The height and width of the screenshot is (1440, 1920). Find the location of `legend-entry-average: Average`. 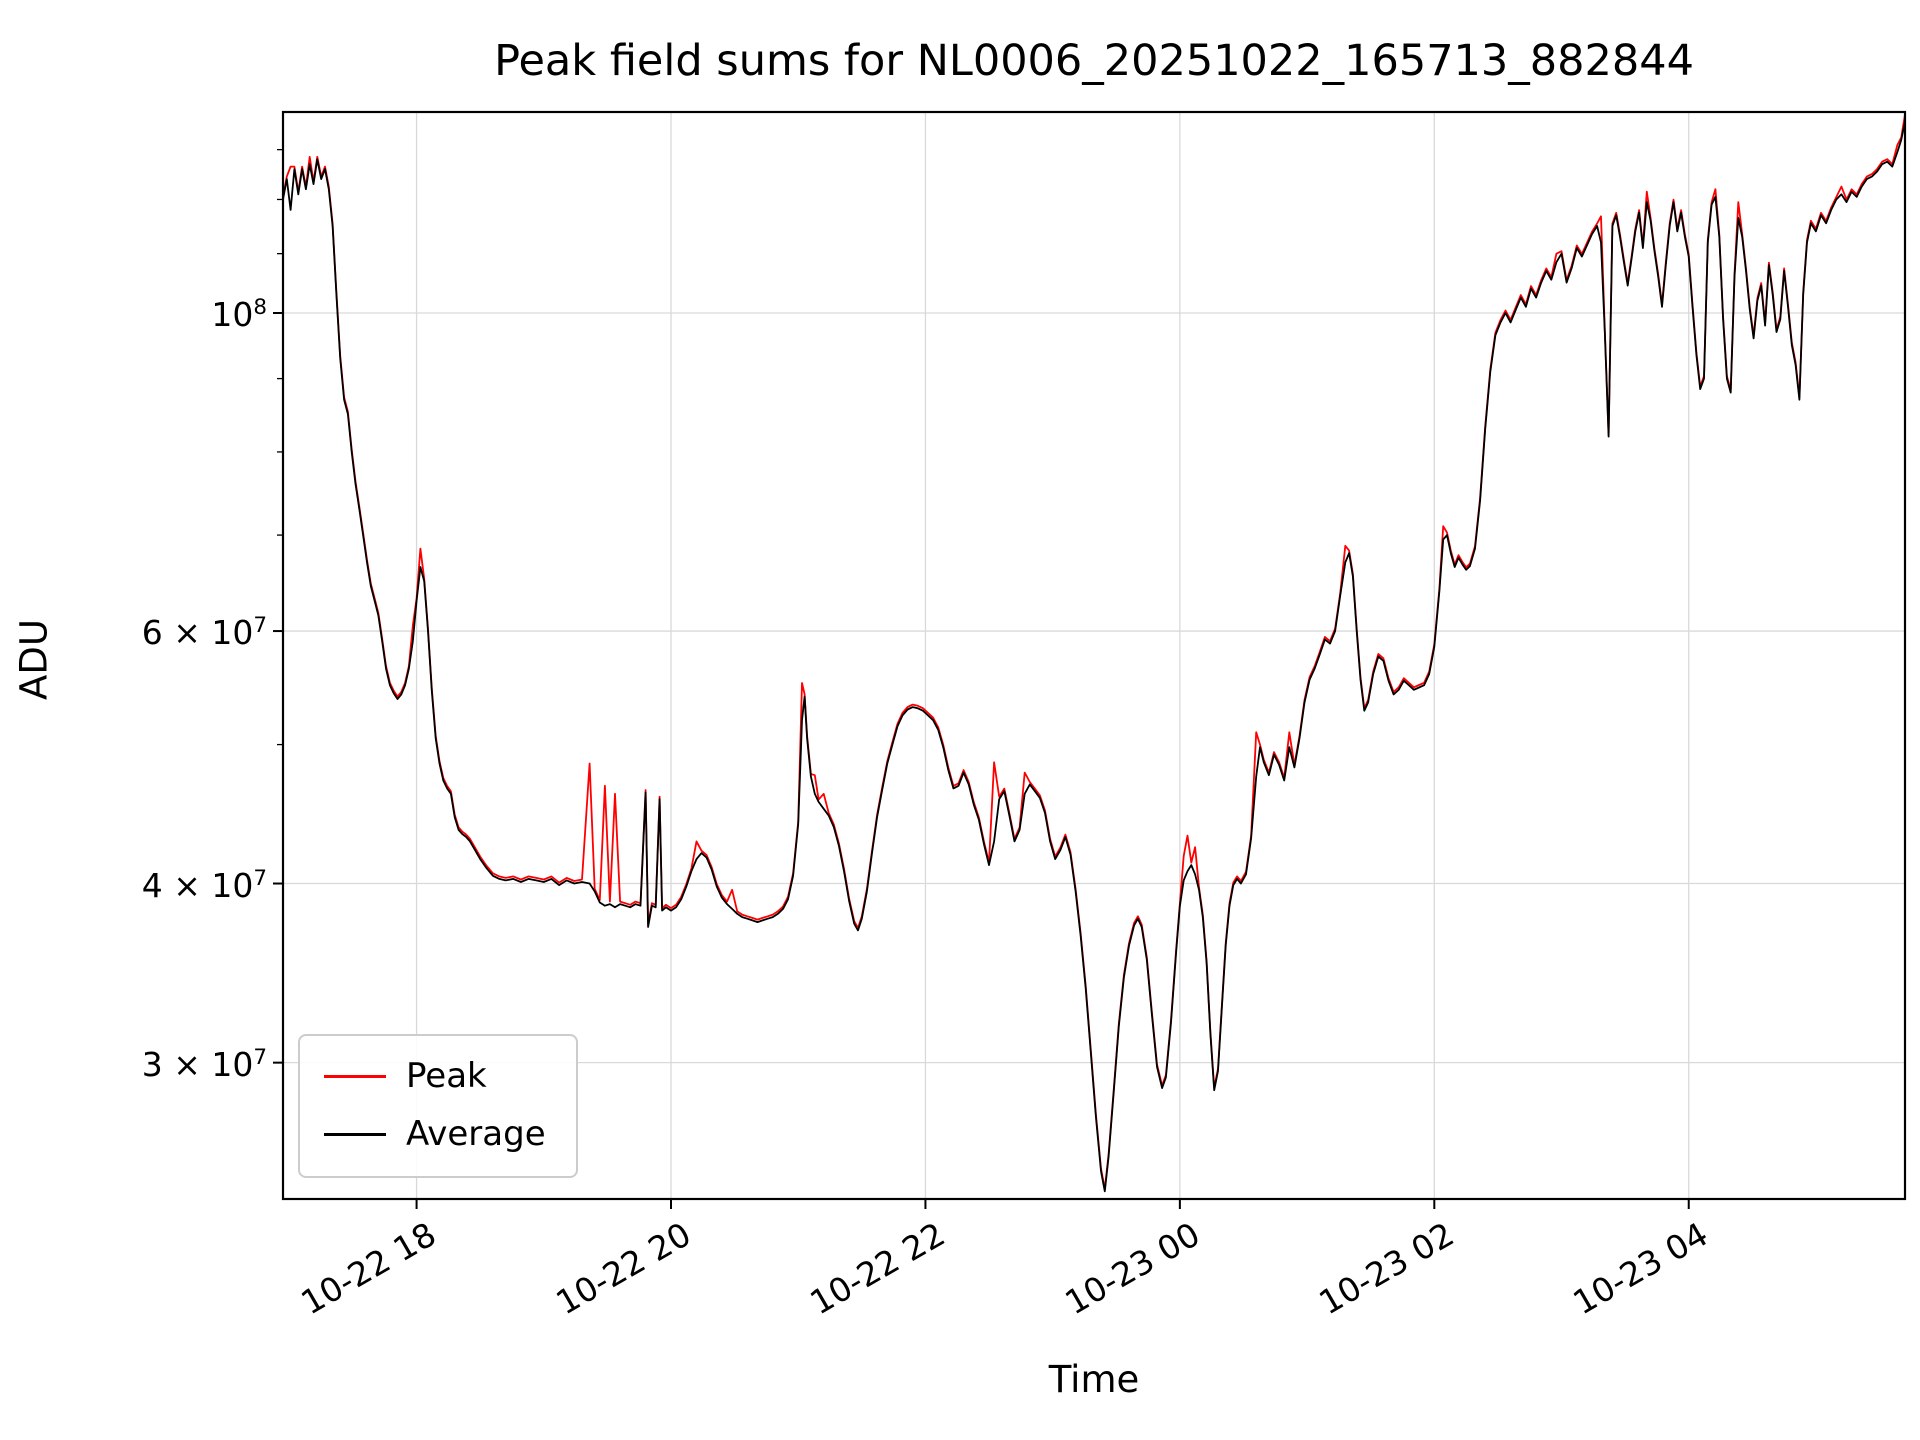

legend-entry-average: Average is located at coordinates (435, 1134).